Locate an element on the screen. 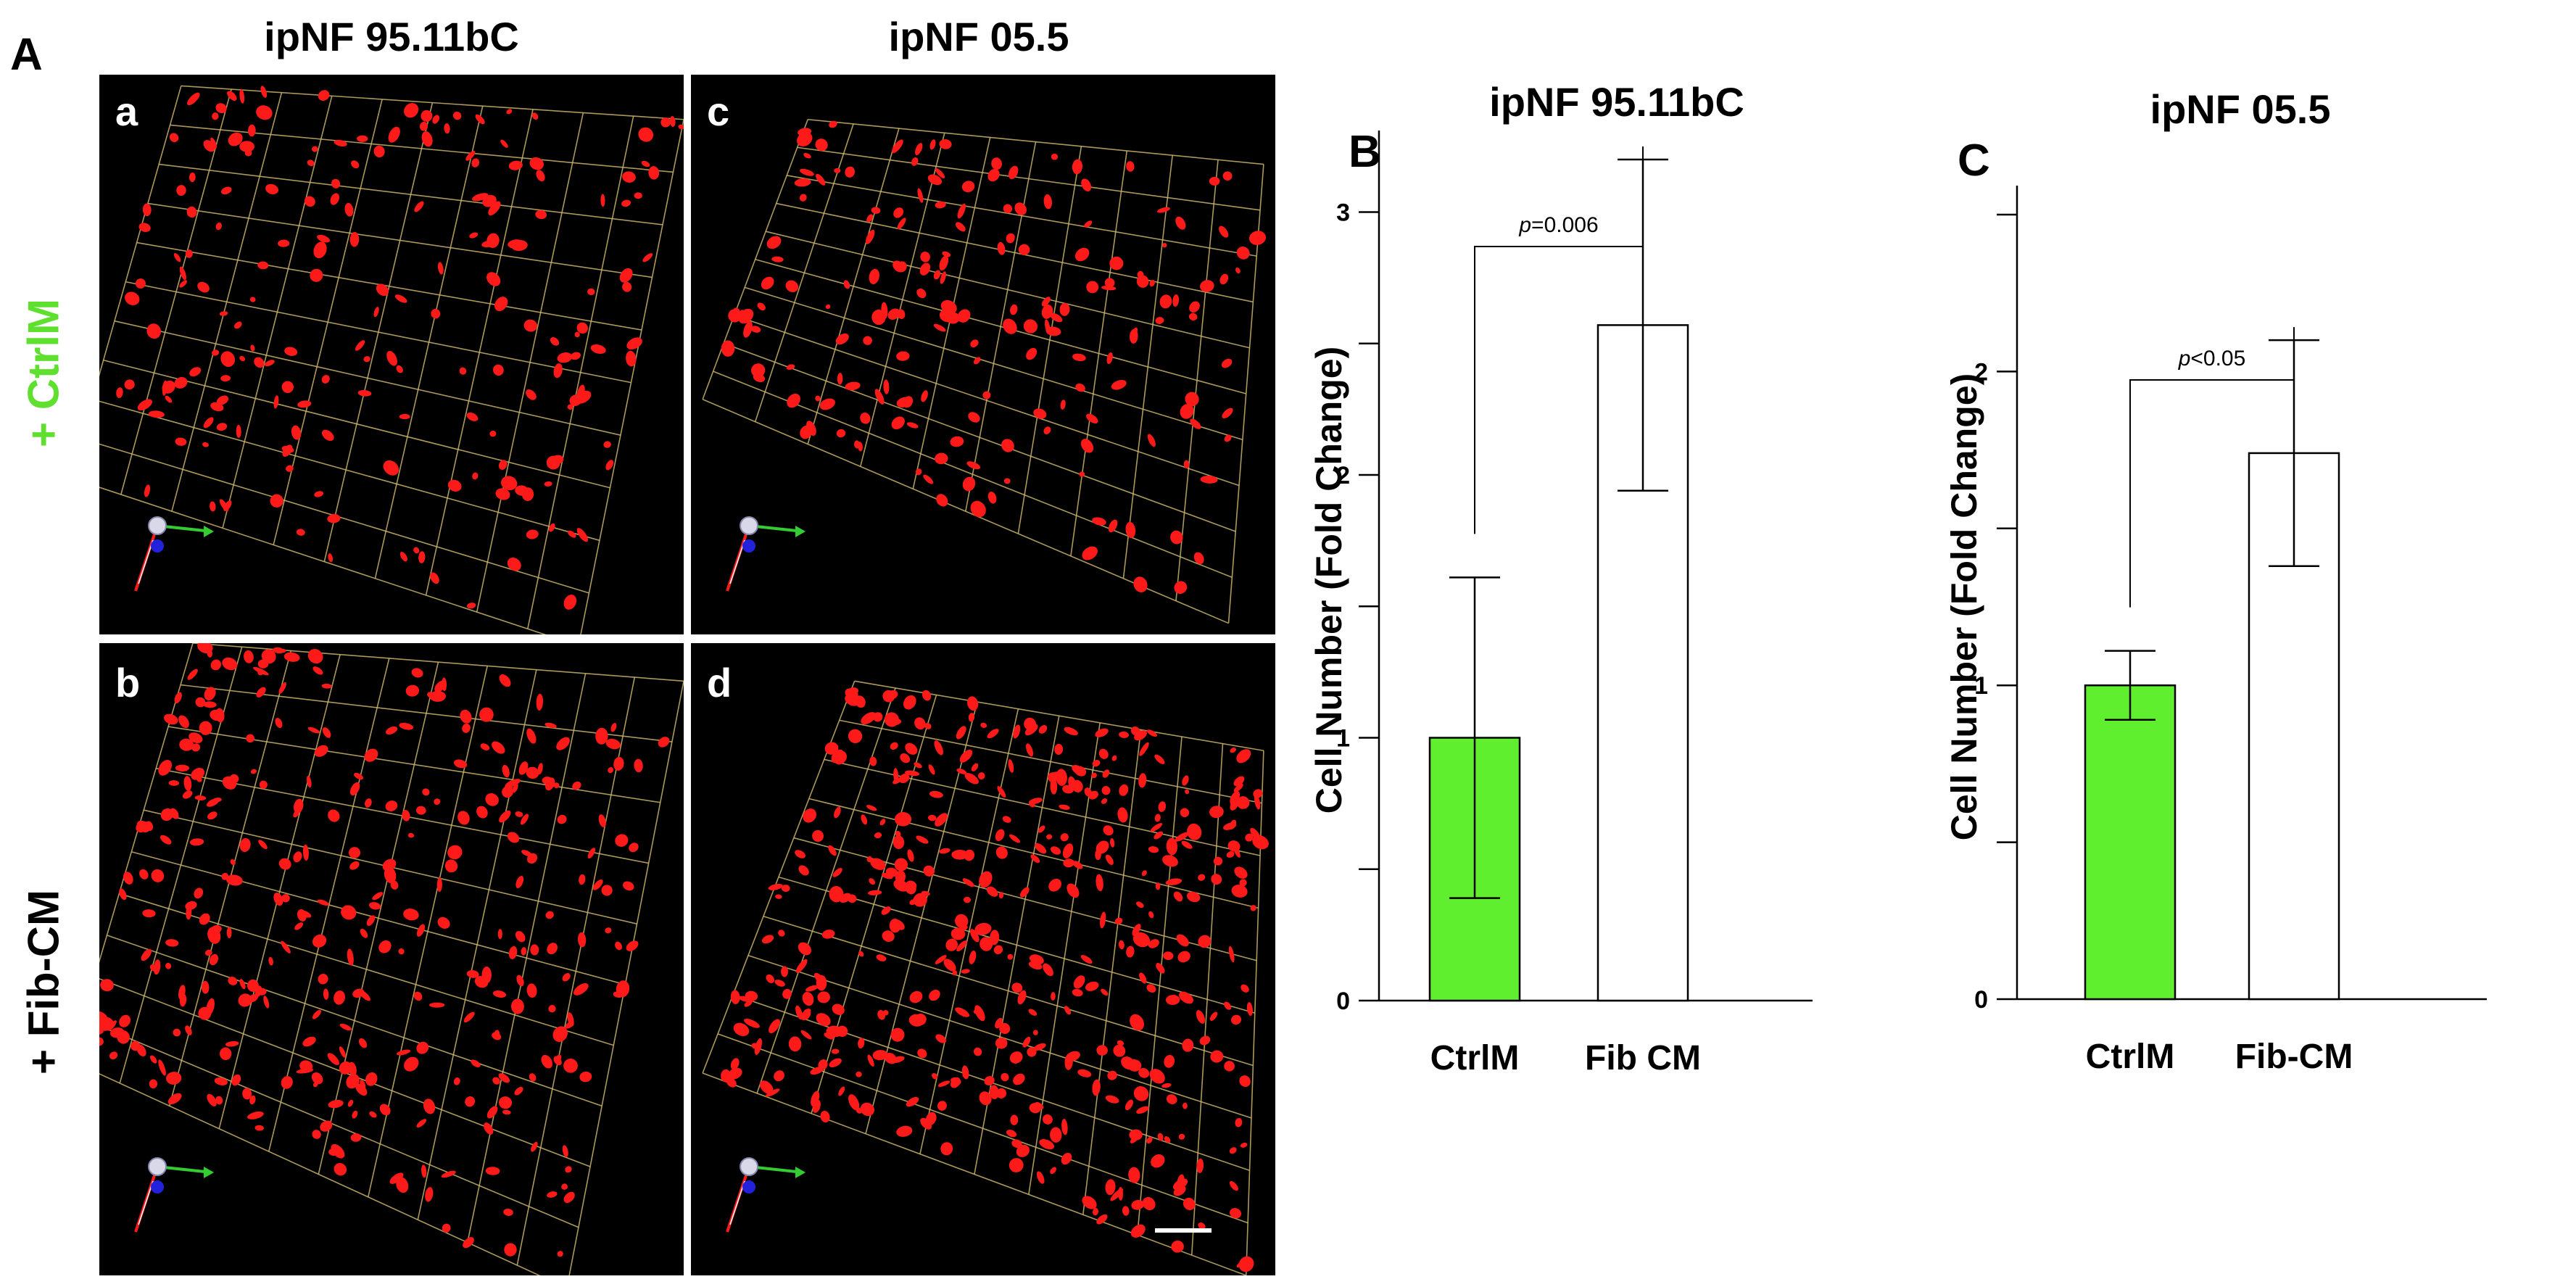 The width and height of the screenshot is (2576, 1287). panel-a-grid is located at coordinates (391, 359).